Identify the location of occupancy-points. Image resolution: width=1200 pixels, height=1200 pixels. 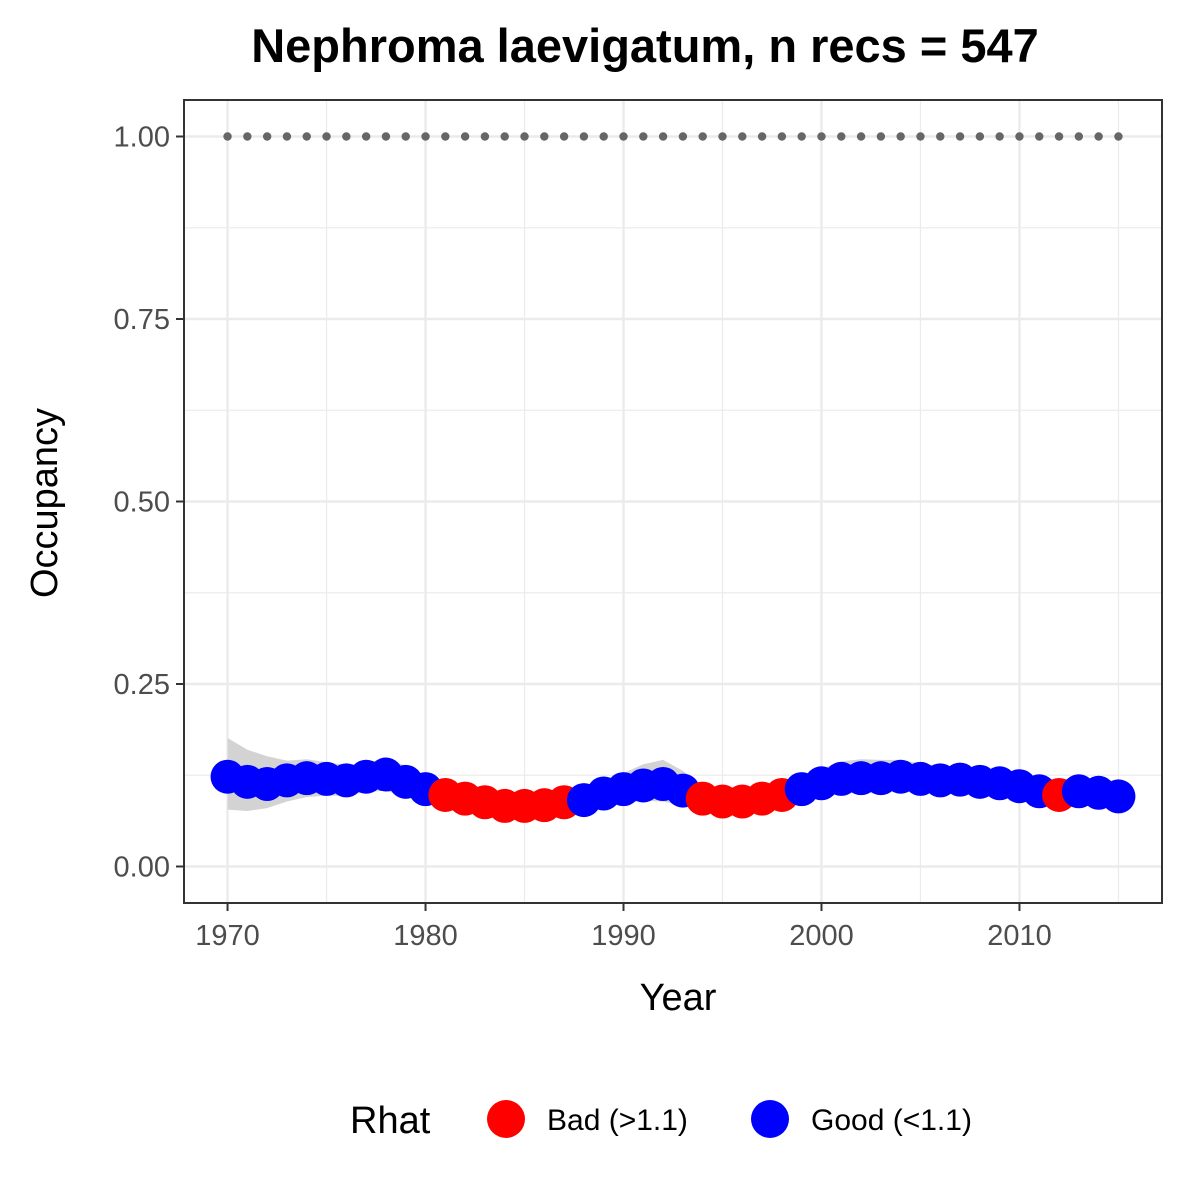
(673, 790).